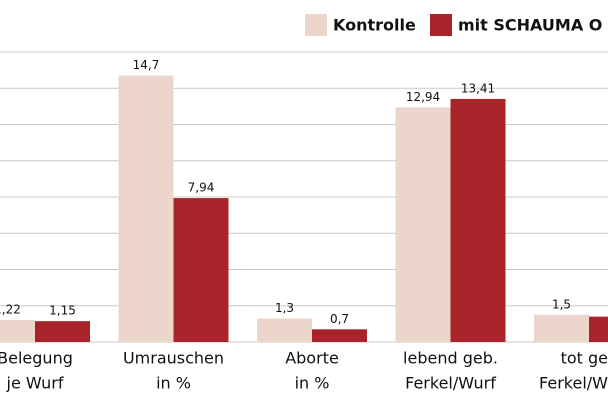 The image size is (608, 405). What do you see at coordinates (450, 383) in the screenshot?
I see `x-tick-label: Ferkel/Wurf` at bounding box center [450, 383].